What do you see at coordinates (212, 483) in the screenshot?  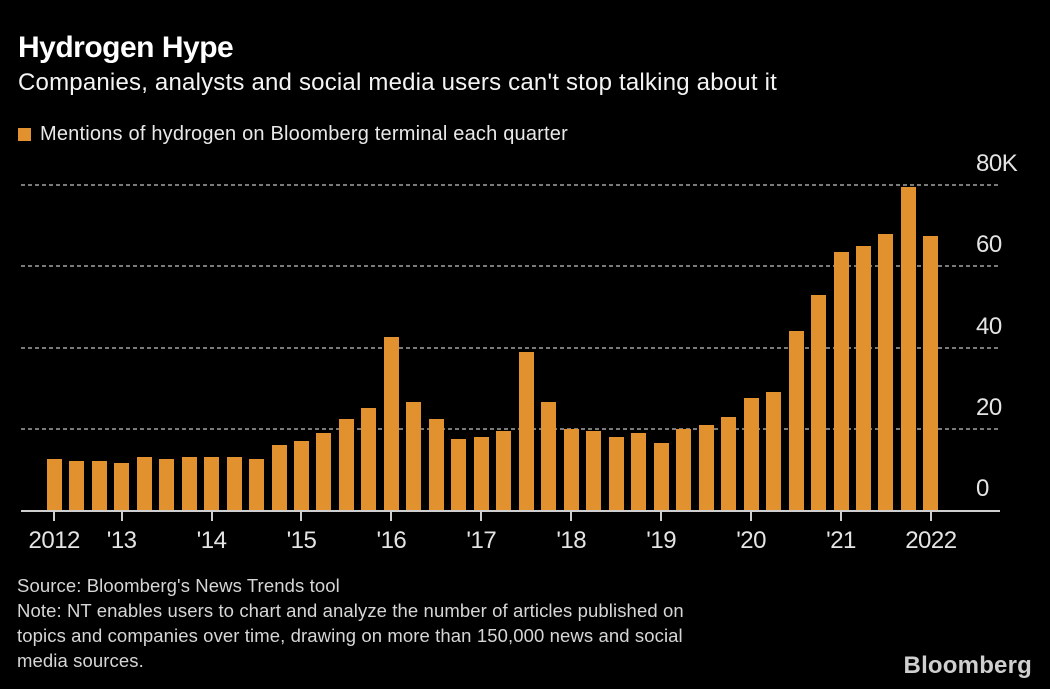 I see `bar-q1-2014` at bounding box center [212, 483].